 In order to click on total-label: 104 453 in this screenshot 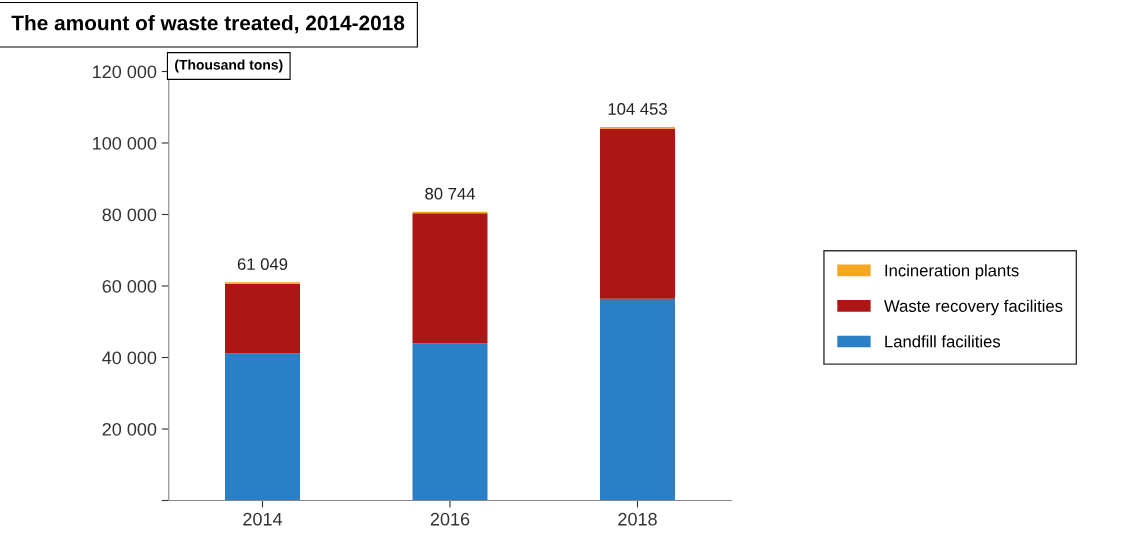, I will do `click(637, 109)`.